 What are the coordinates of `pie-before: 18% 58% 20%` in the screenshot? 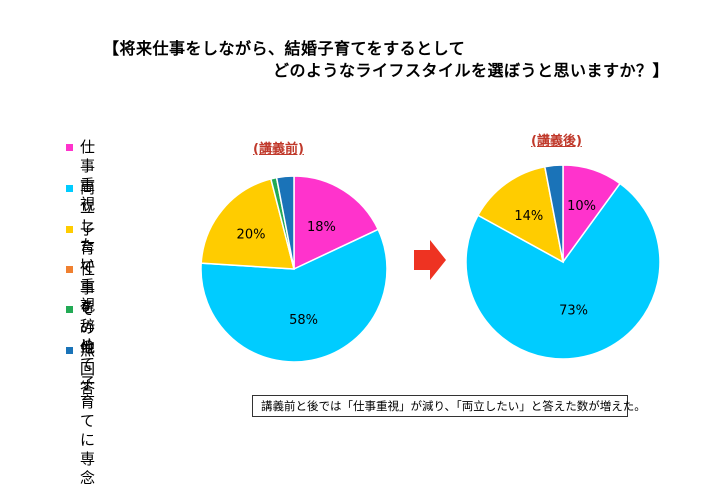 It's located at (294, 269).